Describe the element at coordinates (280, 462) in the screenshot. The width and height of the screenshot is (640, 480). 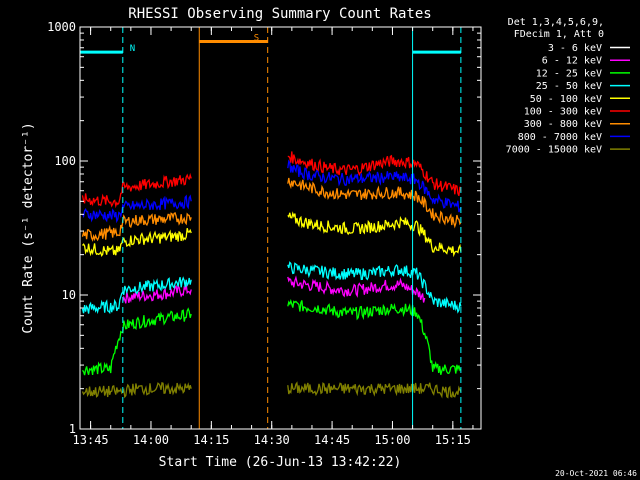
I see `x-axis-label: Start Time (26-Jun-13 13:42:22)` at that location.